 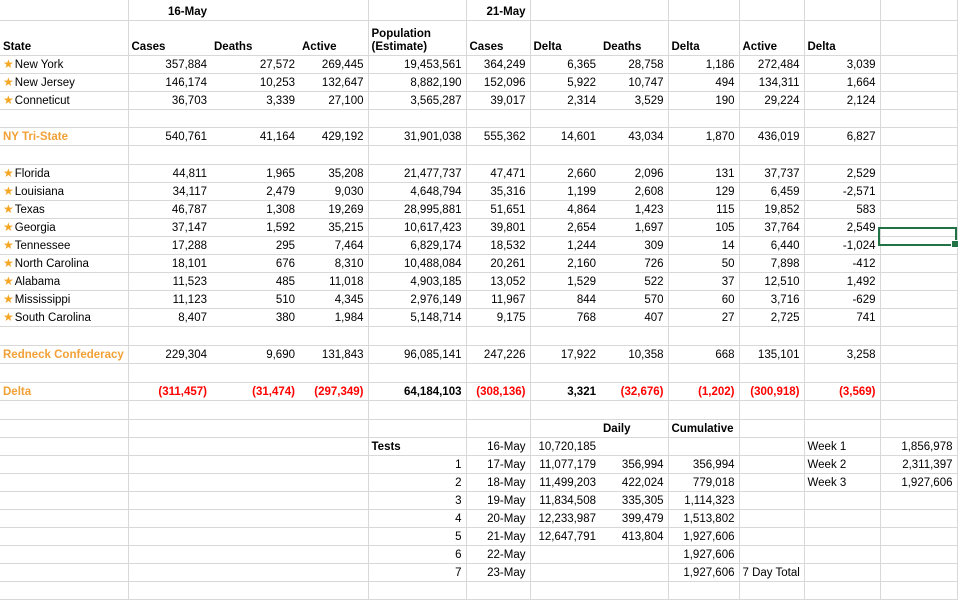 What do you see at coordinates (634, 391) in the screenshot?
I see `cell-H21: (32,676)` at bounding box center [634, 391].